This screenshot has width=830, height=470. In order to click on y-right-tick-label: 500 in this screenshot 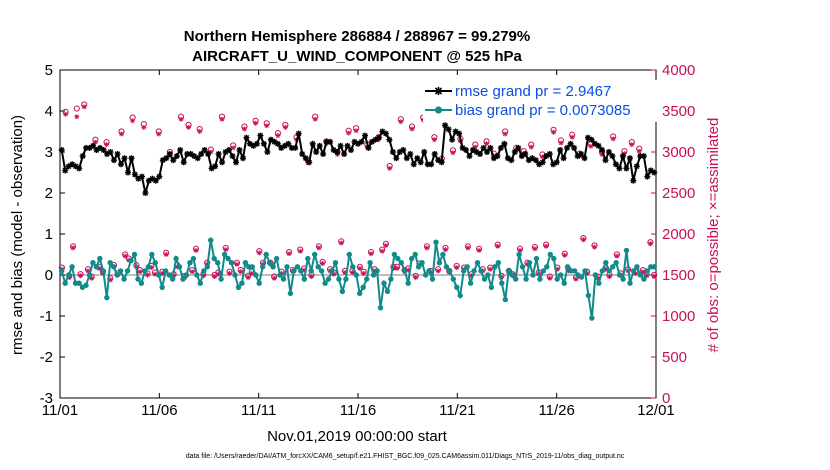, I will do `click(674, 357)`.